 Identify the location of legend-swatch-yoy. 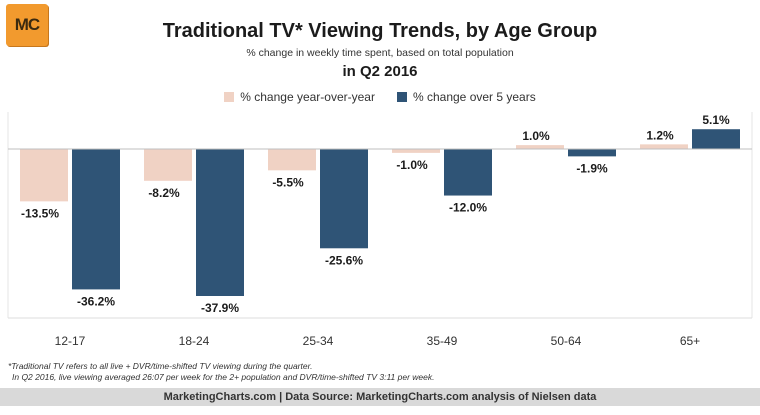
(229, 97).